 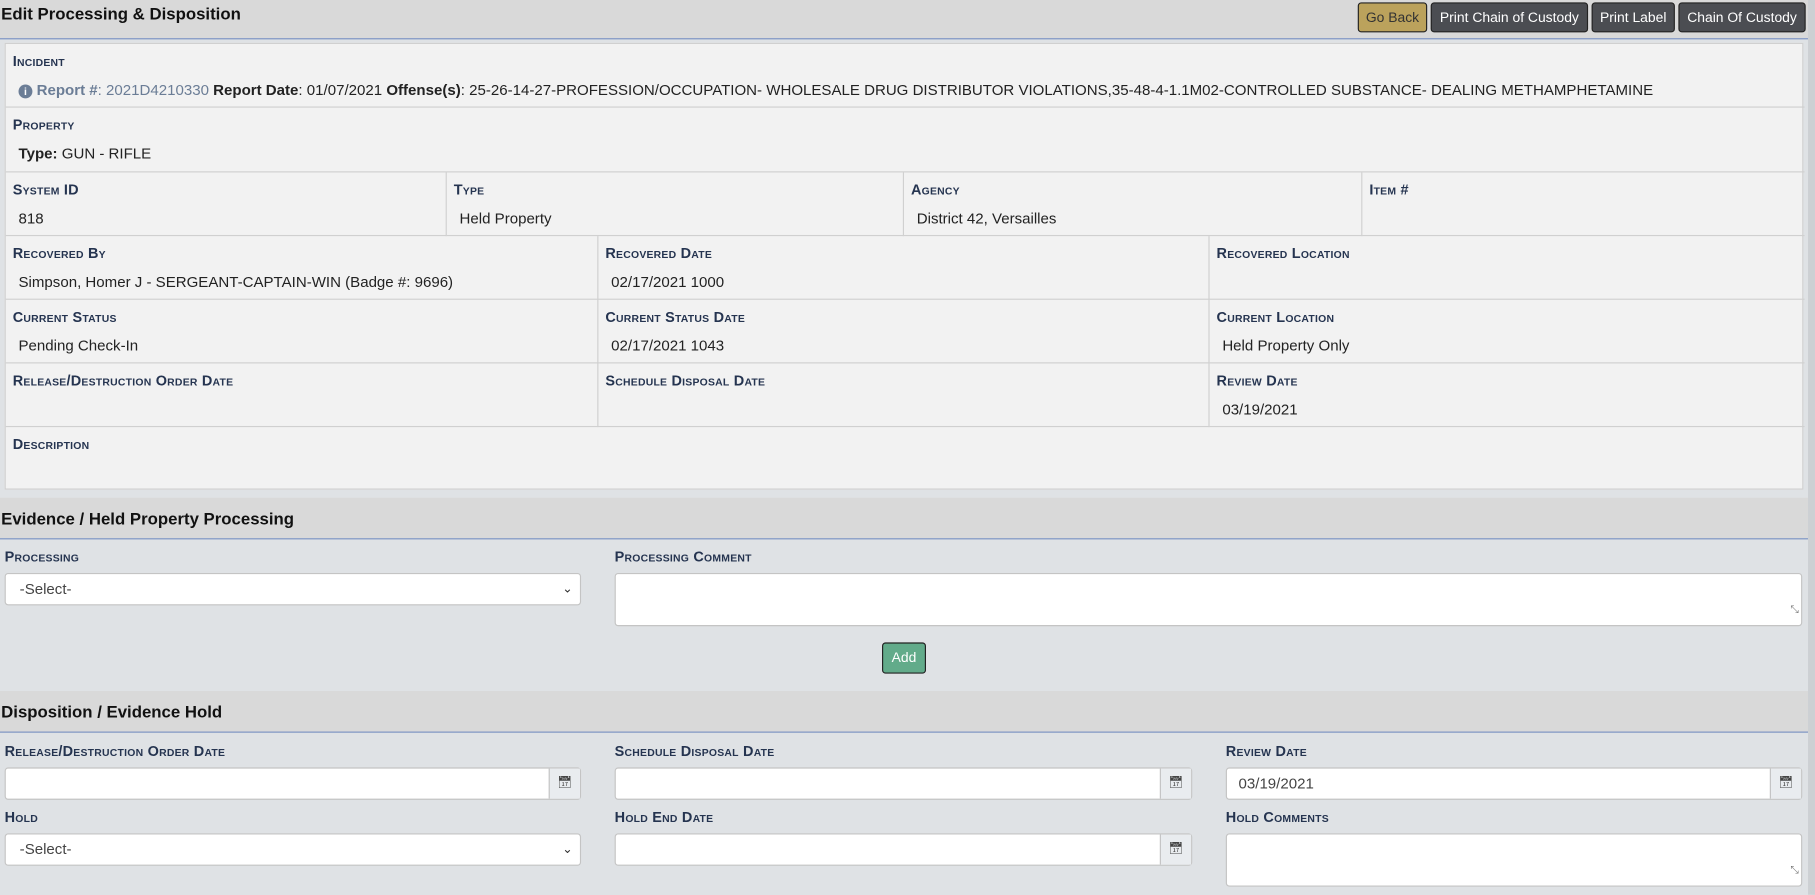 What do you see at coordinates (302, 395) in the screenshot?
I see `release-order-date-cell: Release/Destruction Order Date` at bounding box center [302, 395].